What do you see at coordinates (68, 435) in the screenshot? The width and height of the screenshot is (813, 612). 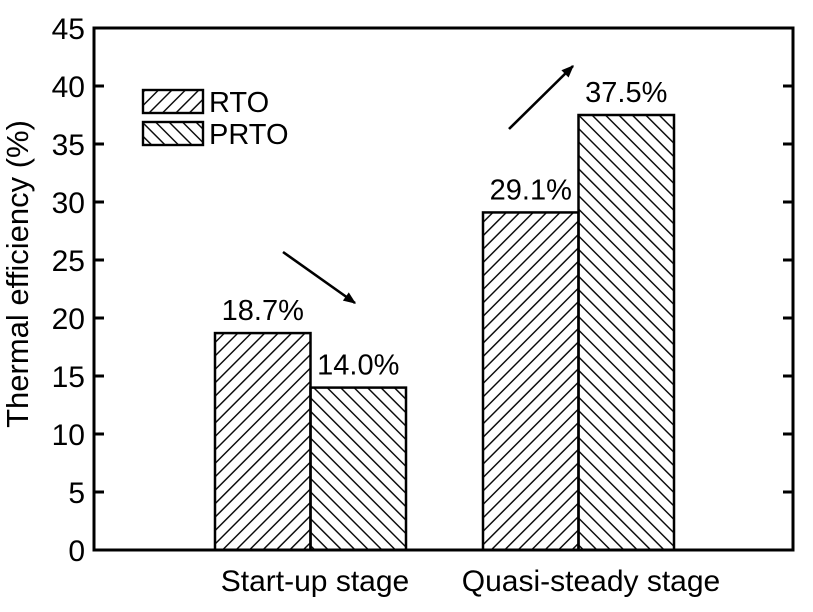 I see `y-tick-label: 10` at bounding box center [68, 435].